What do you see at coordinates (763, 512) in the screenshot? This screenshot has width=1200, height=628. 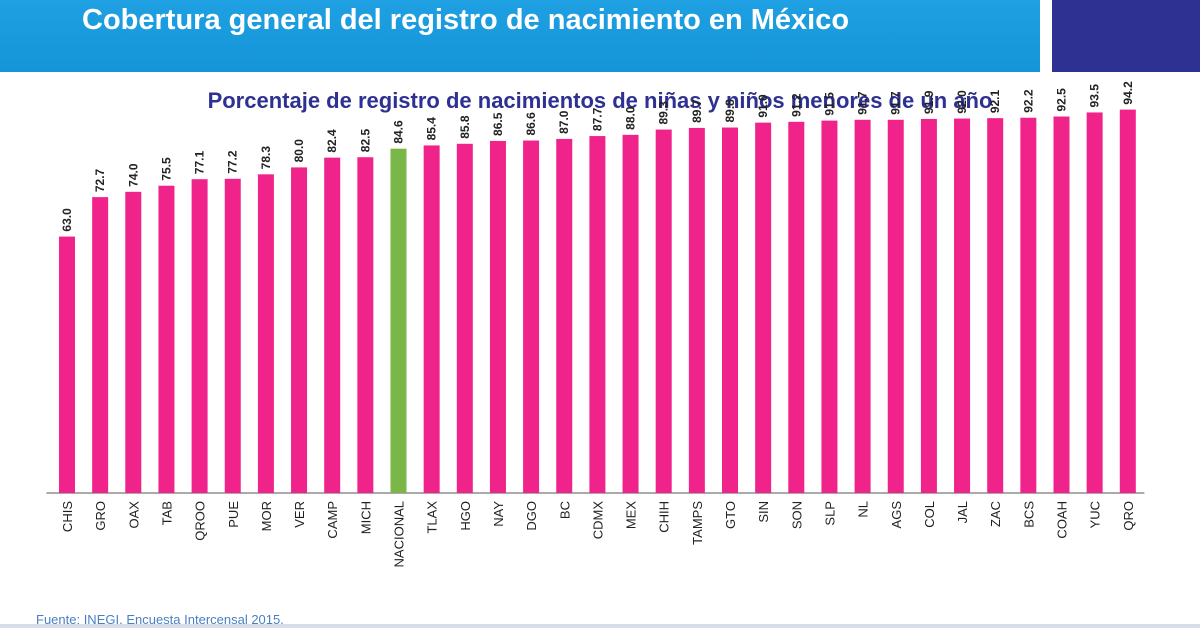 I see `category-label-sin: SIN` at bounding box center [763, 512].